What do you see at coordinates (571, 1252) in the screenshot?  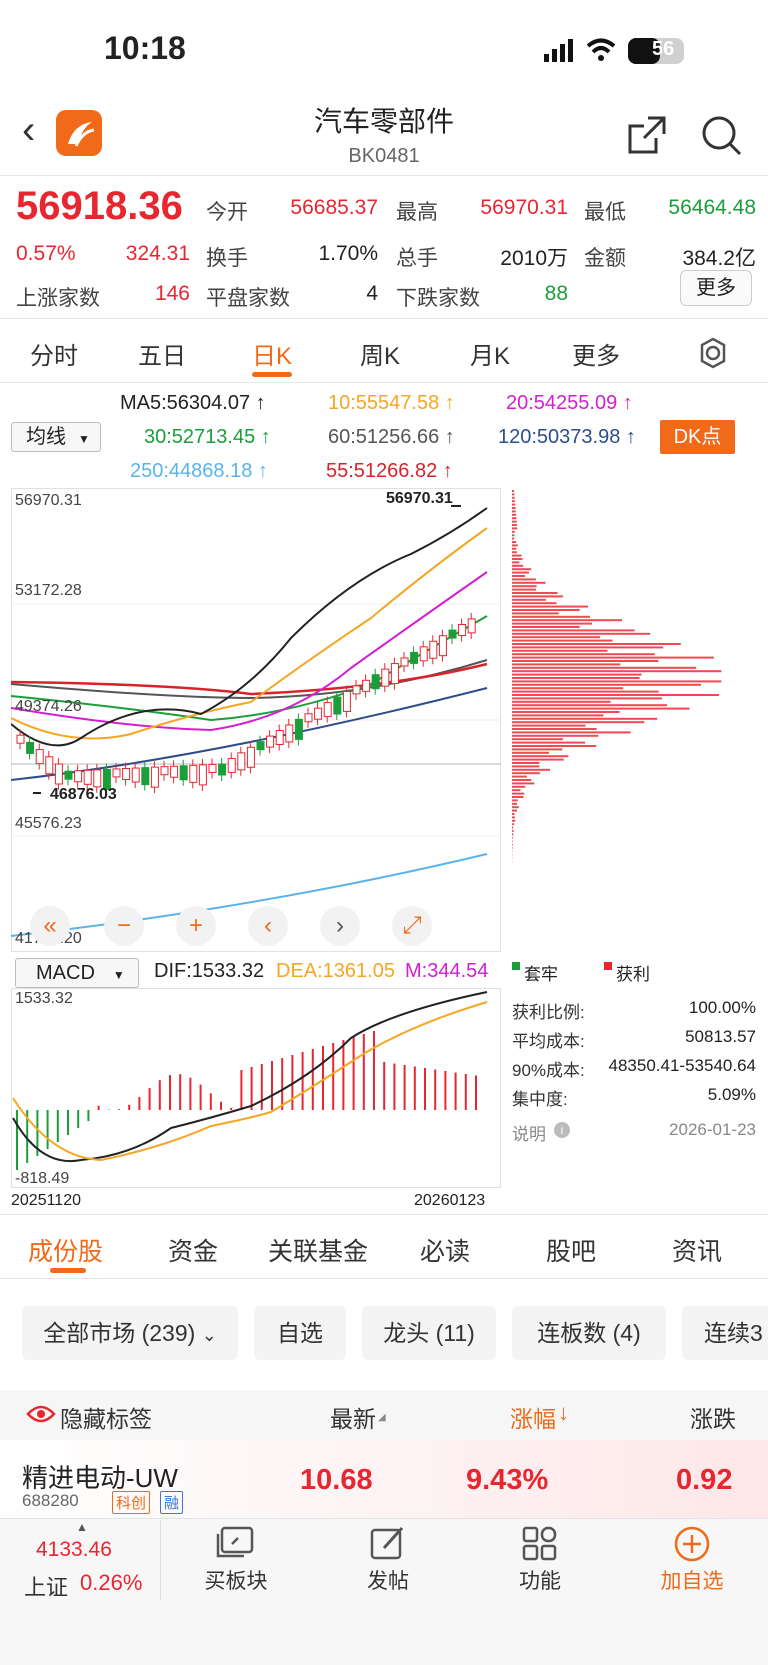 I see `tab-forum: 股吧` at bounding box center [571, 1252].